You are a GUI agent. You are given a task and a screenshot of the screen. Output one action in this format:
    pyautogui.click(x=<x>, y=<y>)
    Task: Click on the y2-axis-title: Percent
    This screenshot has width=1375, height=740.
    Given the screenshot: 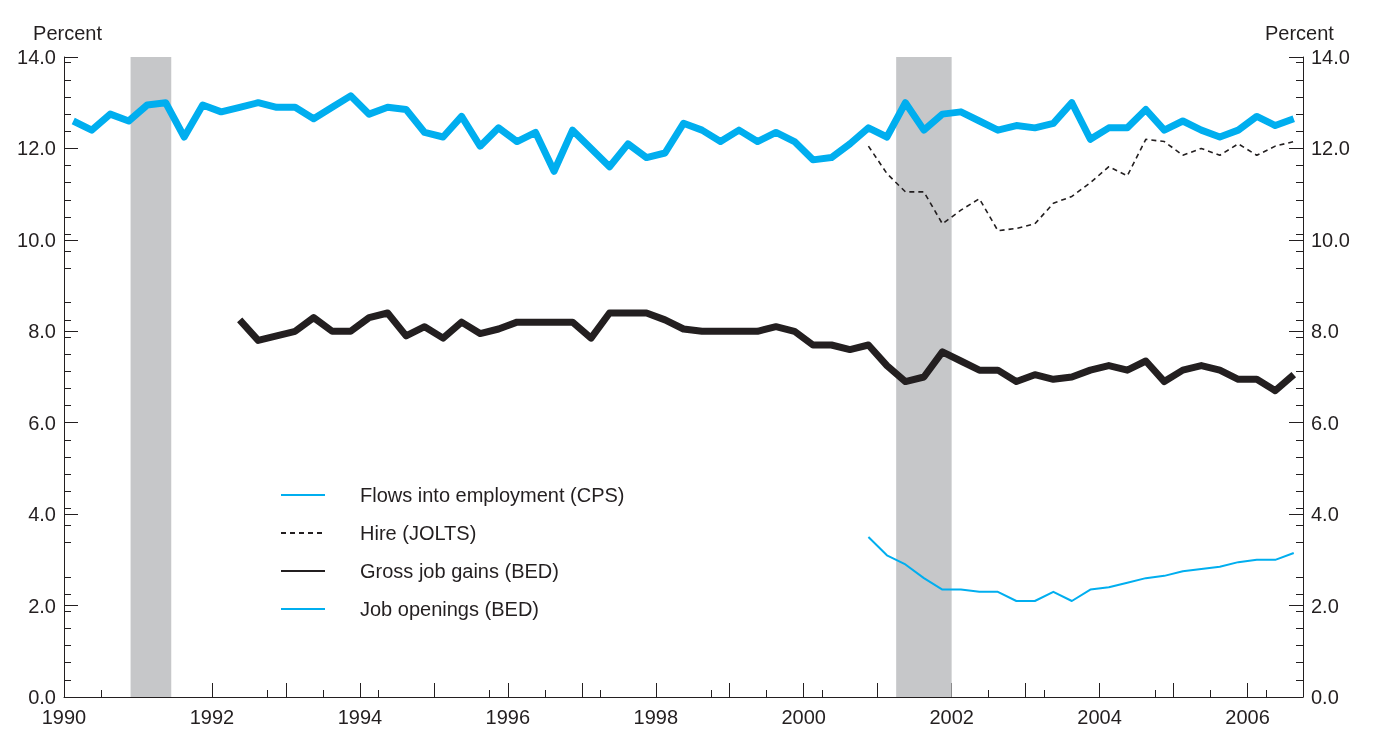 What is the action you would take?
    pyautogui.click(x=1300, y=33)
    